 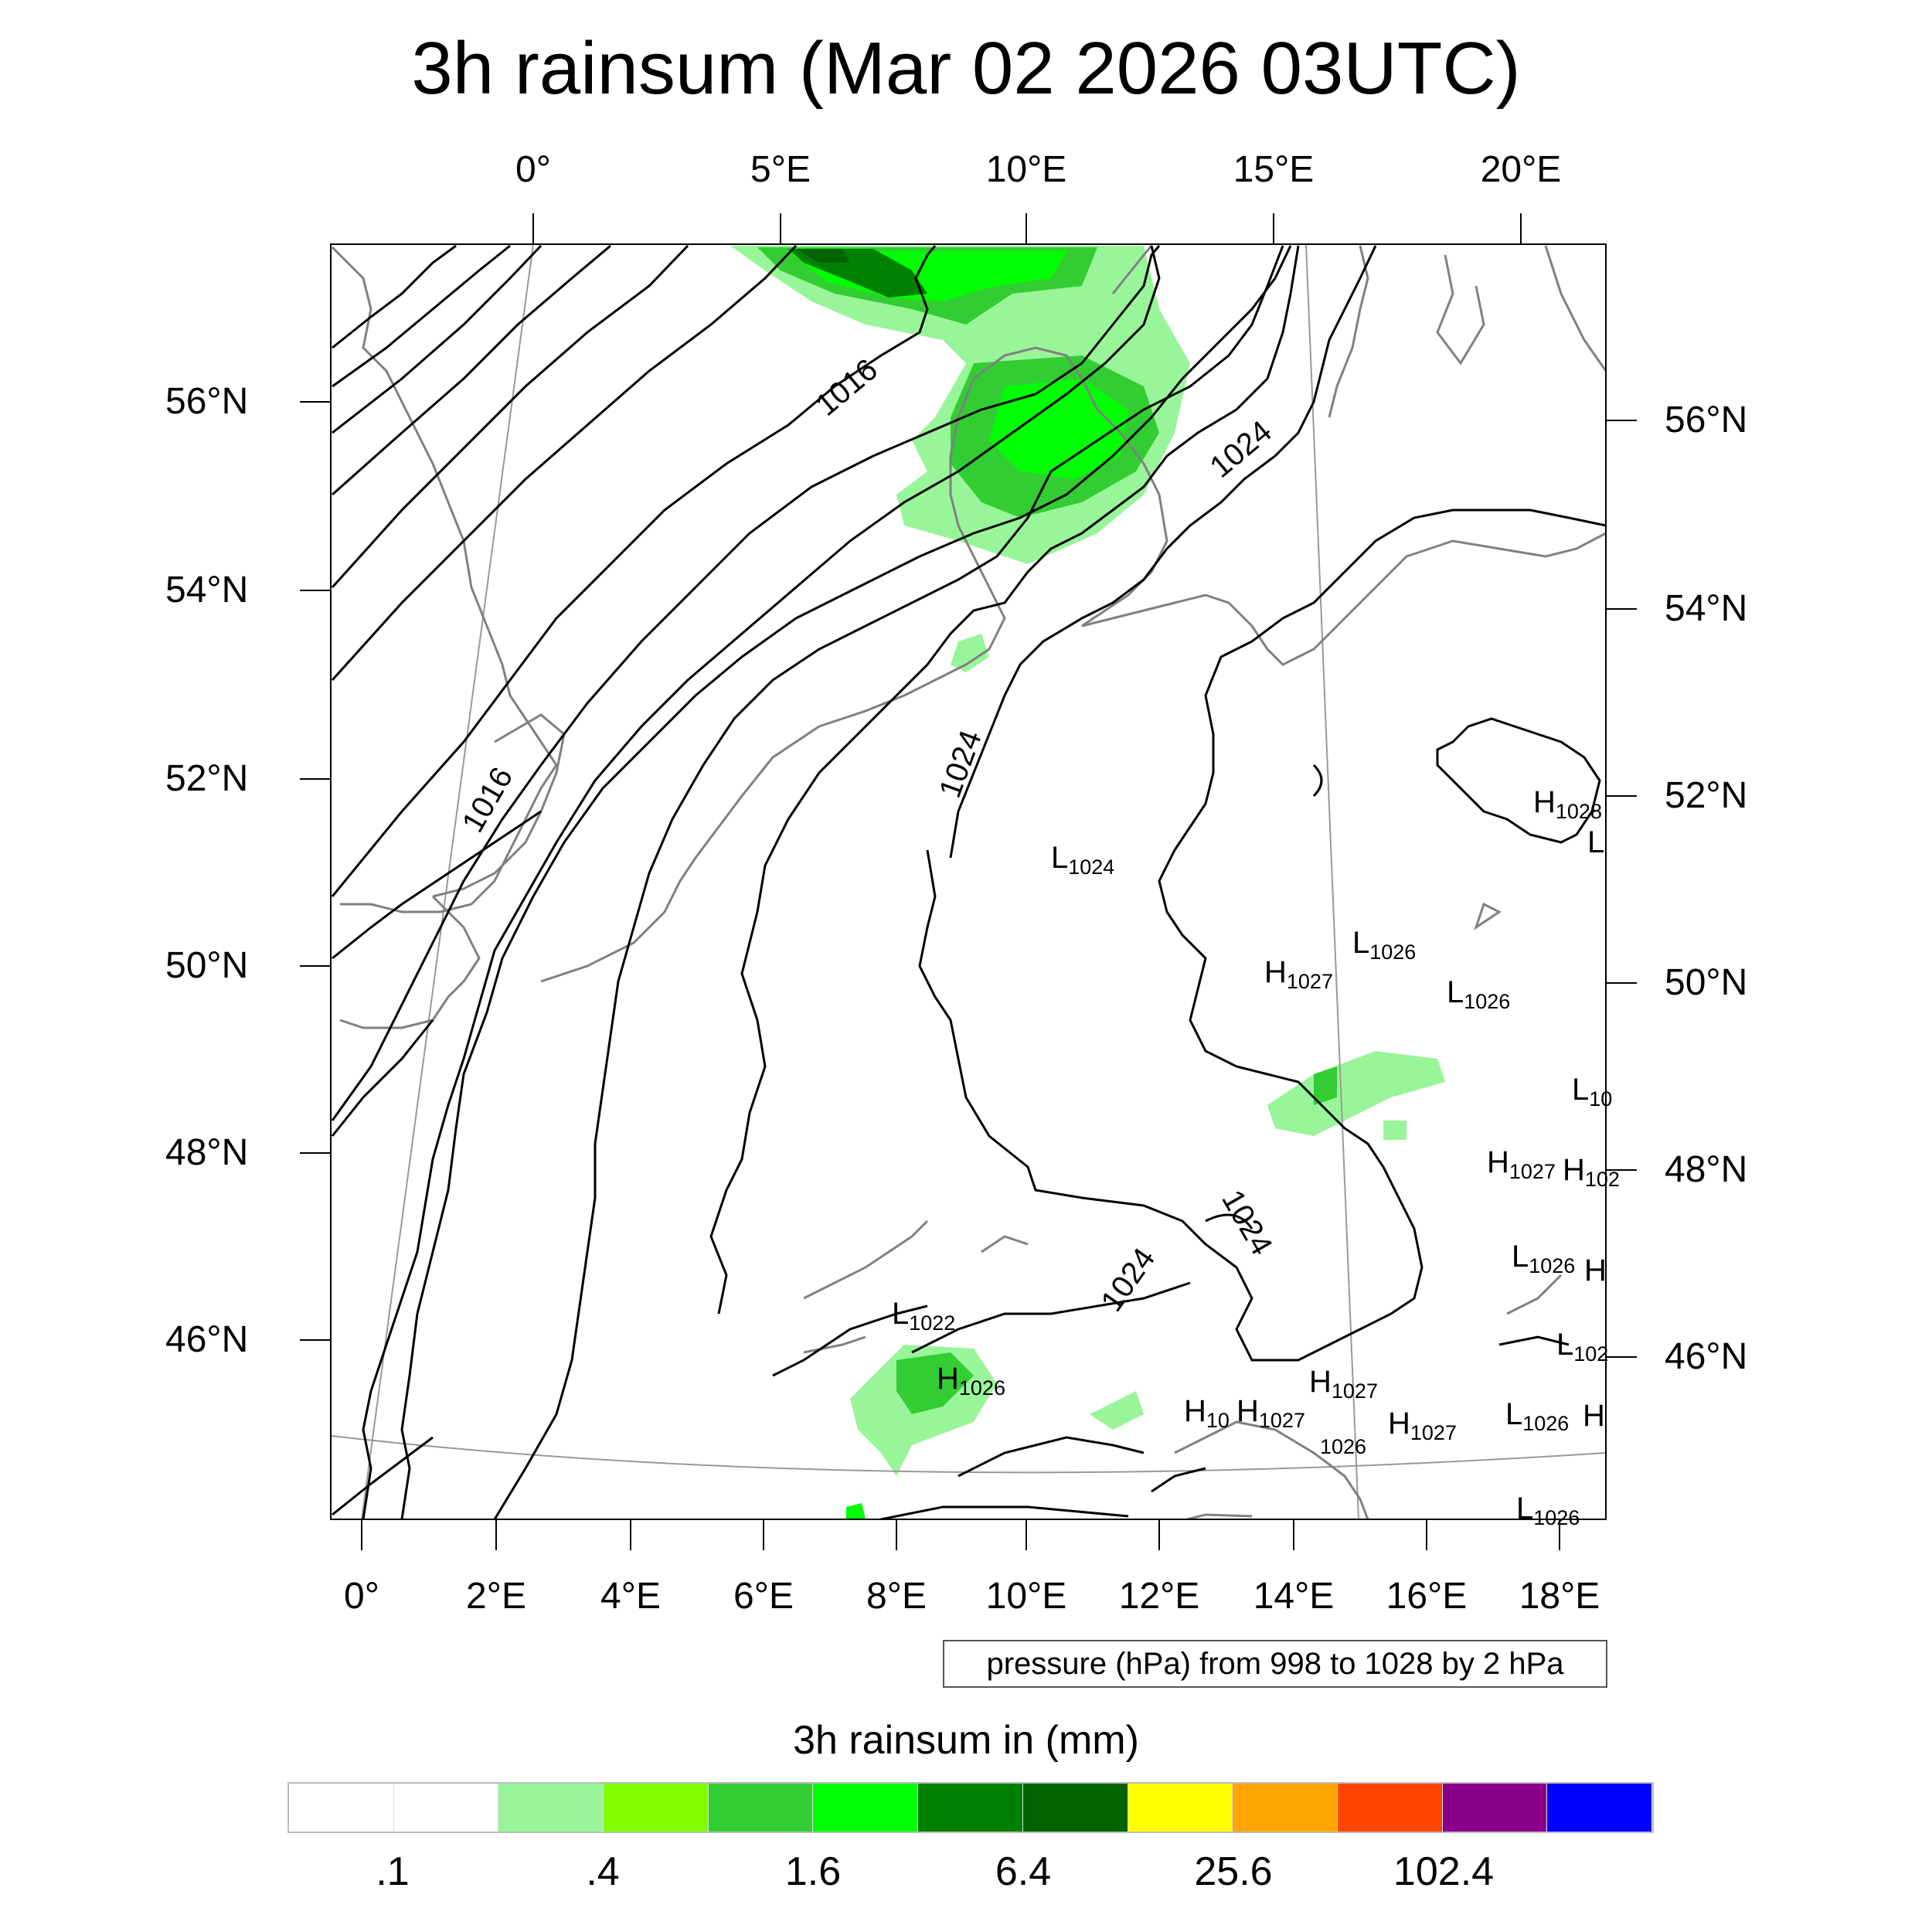 I want to click on colorbar-label: 6.4, so click(x=1024, y=1871).